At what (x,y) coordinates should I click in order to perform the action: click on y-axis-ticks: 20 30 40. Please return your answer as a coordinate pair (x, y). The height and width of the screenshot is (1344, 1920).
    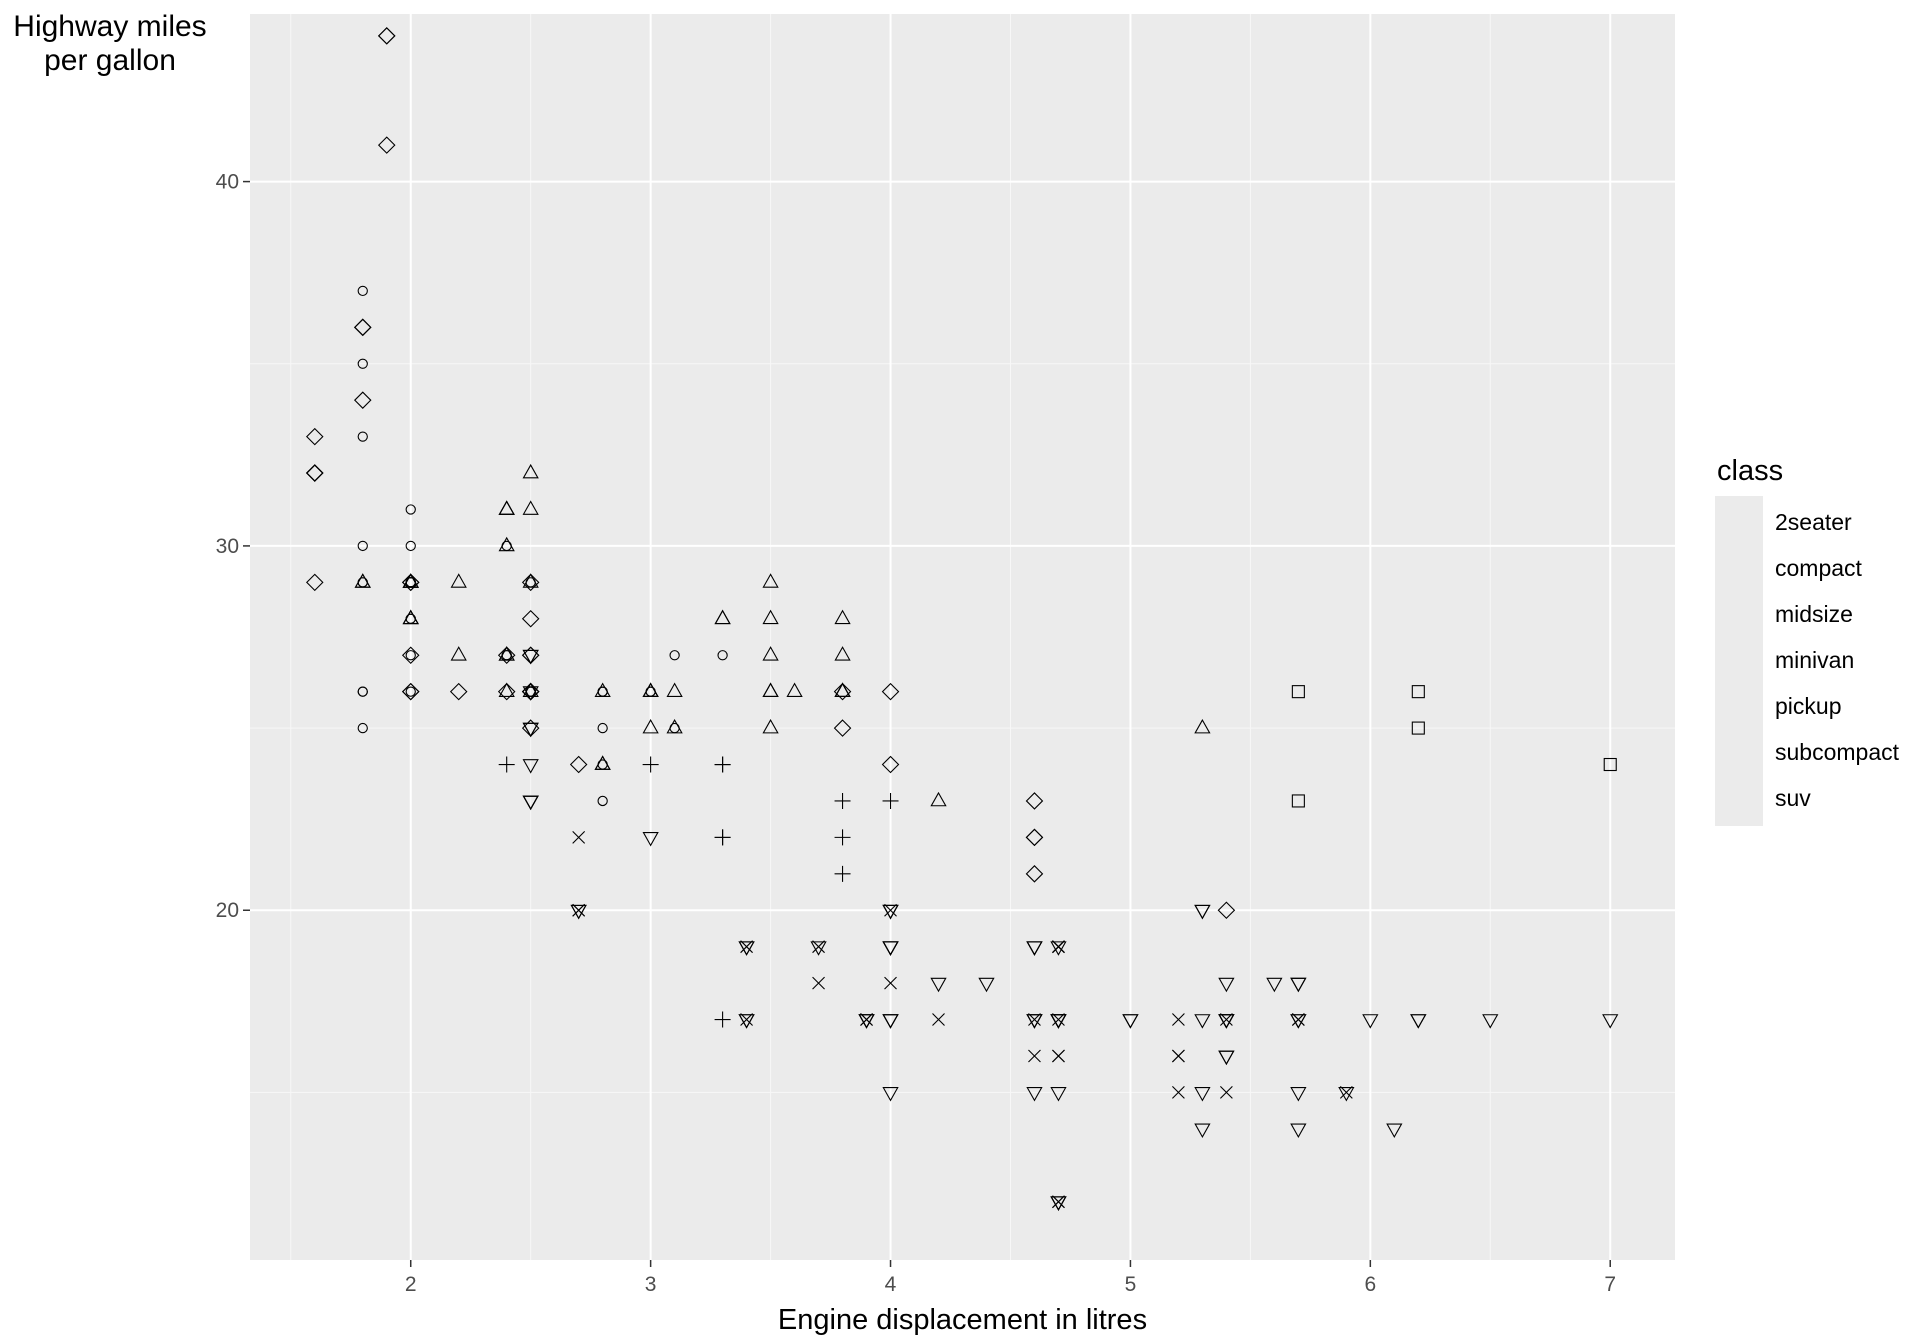
    Looking at the image, I should click on (233, 546).